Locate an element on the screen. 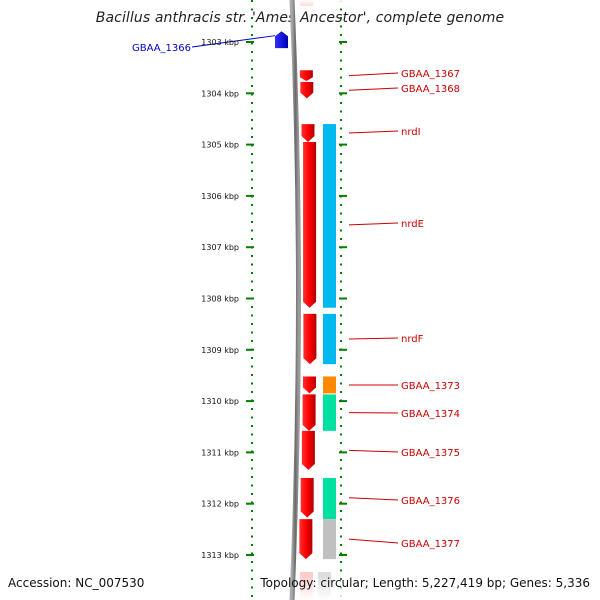 The height and width of the screenshot is (600, 600). gene-label-GBAA_1374: GBAA_1374 is located at coordinates (430, 414).